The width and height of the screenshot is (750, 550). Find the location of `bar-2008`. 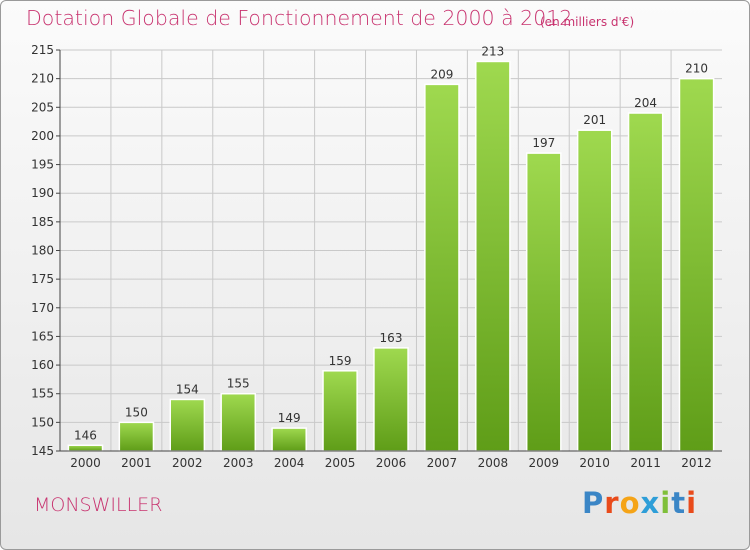

bar-2008 is located at coordinates (493, 256).